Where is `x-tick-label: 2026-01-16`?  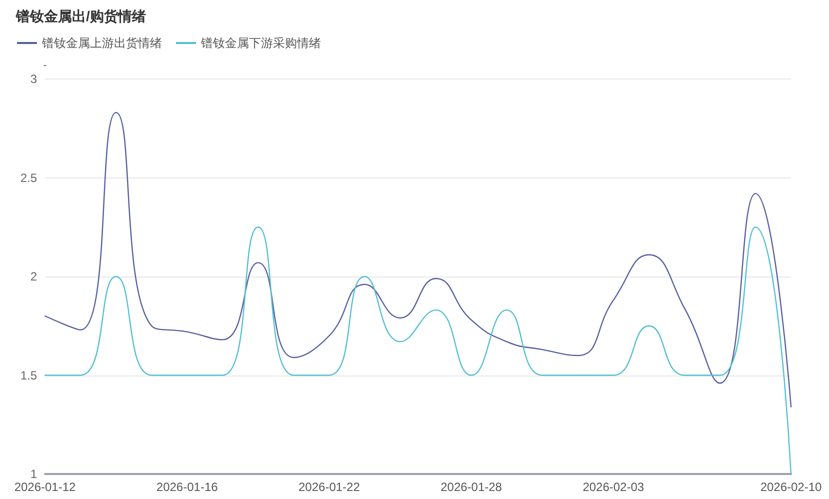
x-tick-label: 2026-01-16 is located at coordinates (187, 487).